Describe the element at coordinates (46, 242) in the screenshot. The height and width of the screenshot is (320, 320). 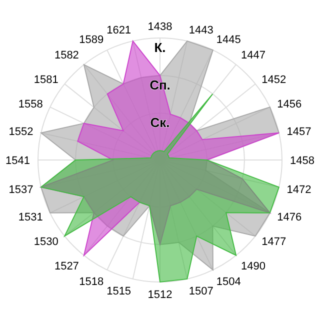
I see `spoke-label: 1530` at that location.